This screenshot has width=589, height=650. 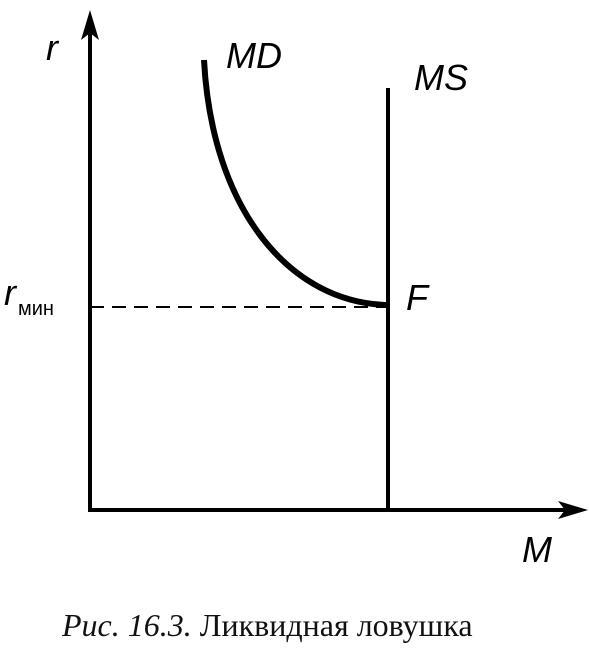 What do you see at coordinates (11, 292) in the screenshot?
I see `r-min-symbol: r` at bounding box center [11, 292].